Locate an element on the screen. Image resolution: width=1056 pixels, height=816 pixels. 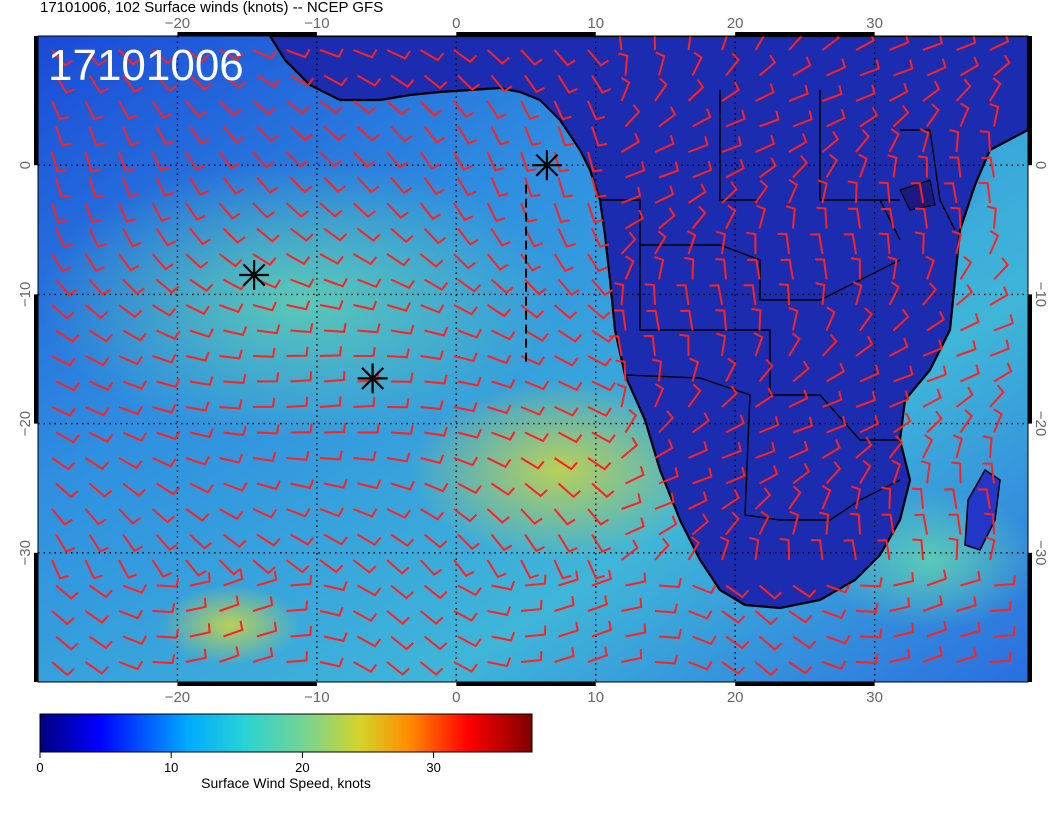
wind-field-patch is located at coordinates (230, 625).